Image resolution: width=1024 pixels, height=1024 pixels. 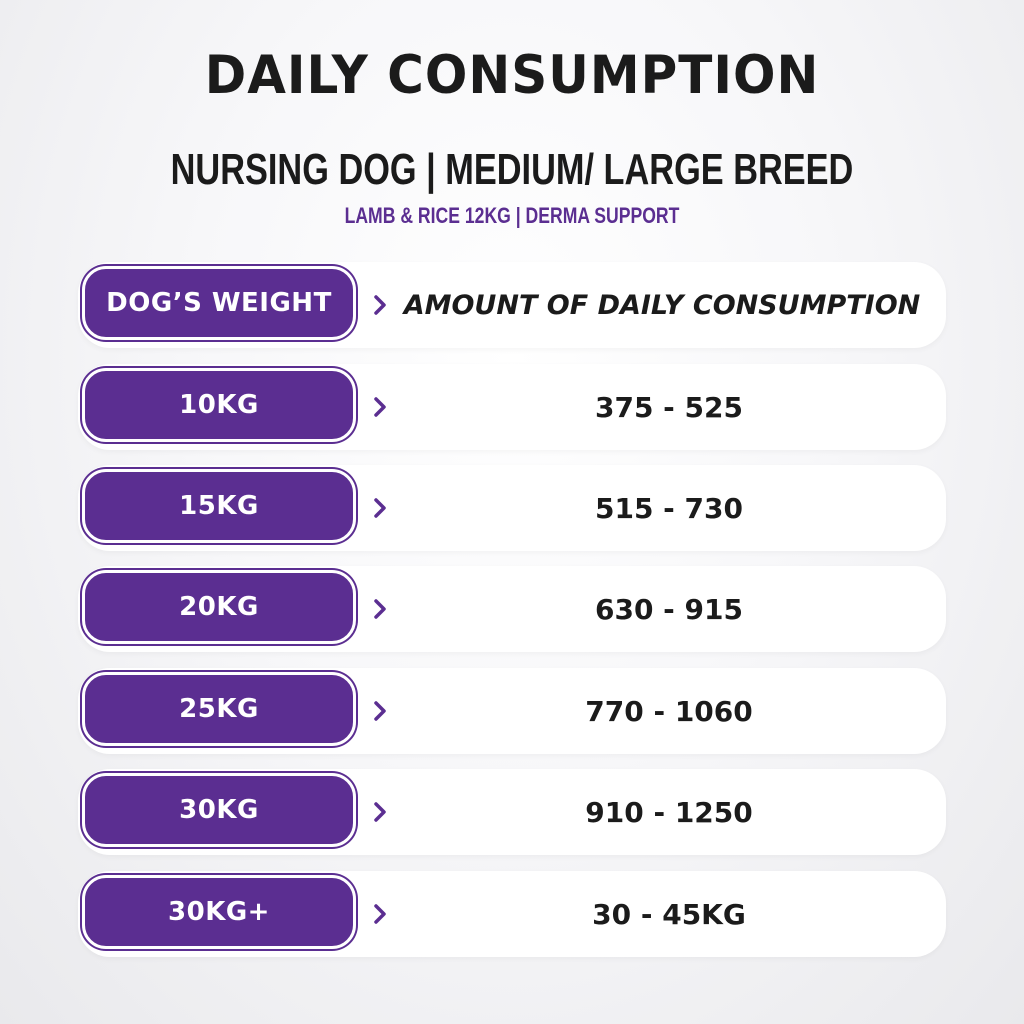 What do you see at coordinates (512, 711) in the screenshot?
I see `table-row: 25KG 770 - 1060` at bounding box center [512, 711].